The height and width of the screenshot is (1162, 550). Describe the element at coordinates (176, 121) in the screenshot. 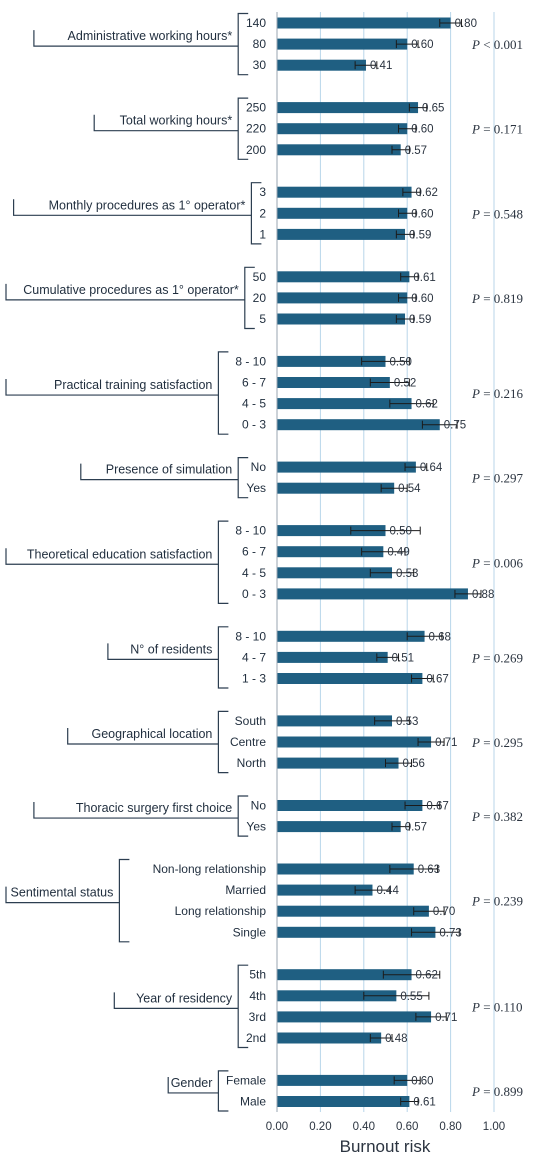

I see `group-label: Total working hours*` at that location.